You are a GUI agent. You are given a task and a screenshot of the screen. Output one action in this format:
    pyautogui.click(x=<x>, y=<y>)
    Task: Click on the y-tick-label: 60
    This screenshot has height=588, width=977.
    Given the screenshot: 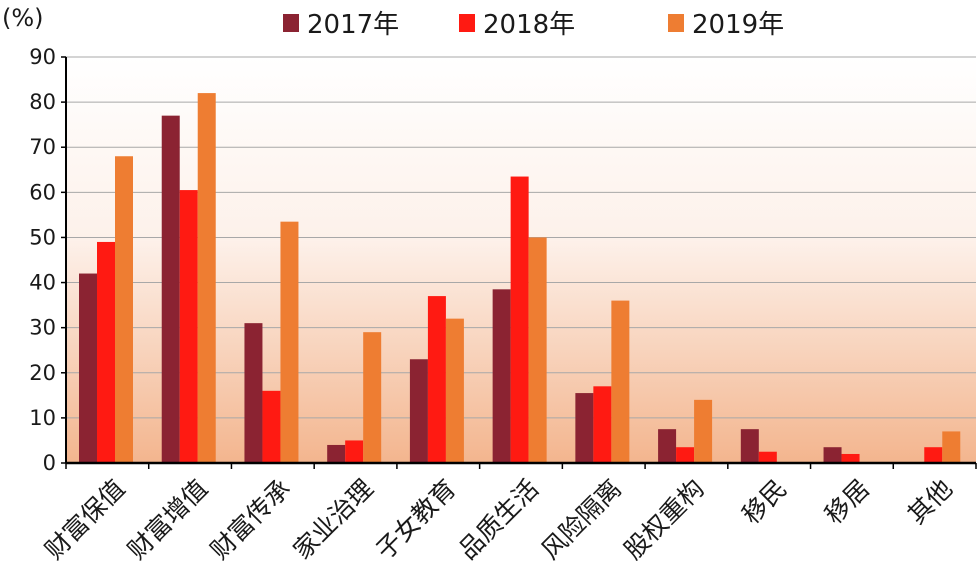 What is the action you would take?
    pyautogui.click(x=42, y=192)
    